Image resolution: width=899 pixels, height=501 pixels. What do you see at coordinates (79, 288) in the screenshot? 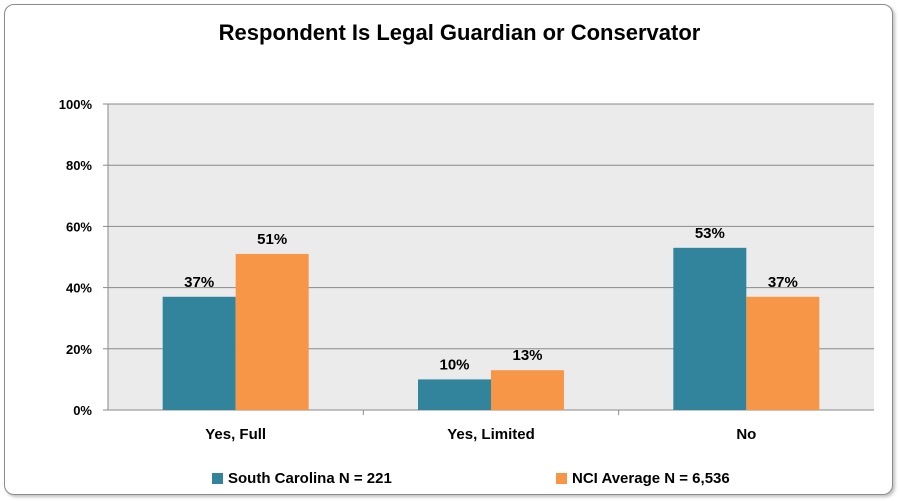
I see `y-tick-label: 40%` at bounding box center [79, 288].